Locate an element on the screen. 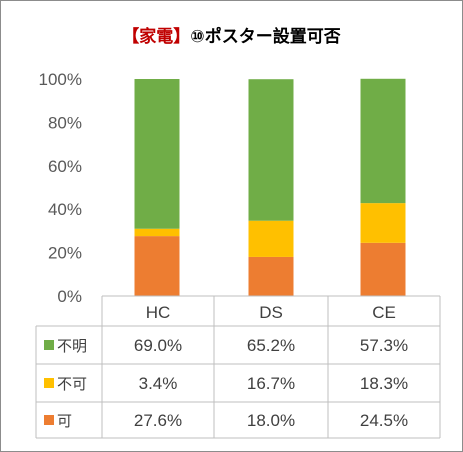  y-tick-label: 40% is located at coordinates (65, 209).